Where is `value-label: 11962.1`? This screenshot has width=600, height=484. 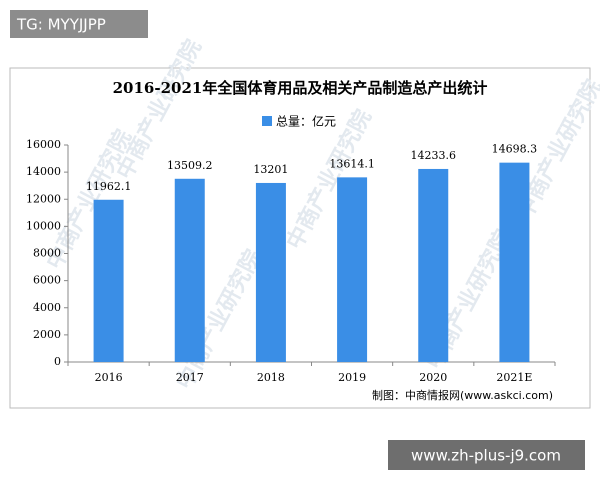
value-label: 11962.1 is located at coordinates (109, 186).